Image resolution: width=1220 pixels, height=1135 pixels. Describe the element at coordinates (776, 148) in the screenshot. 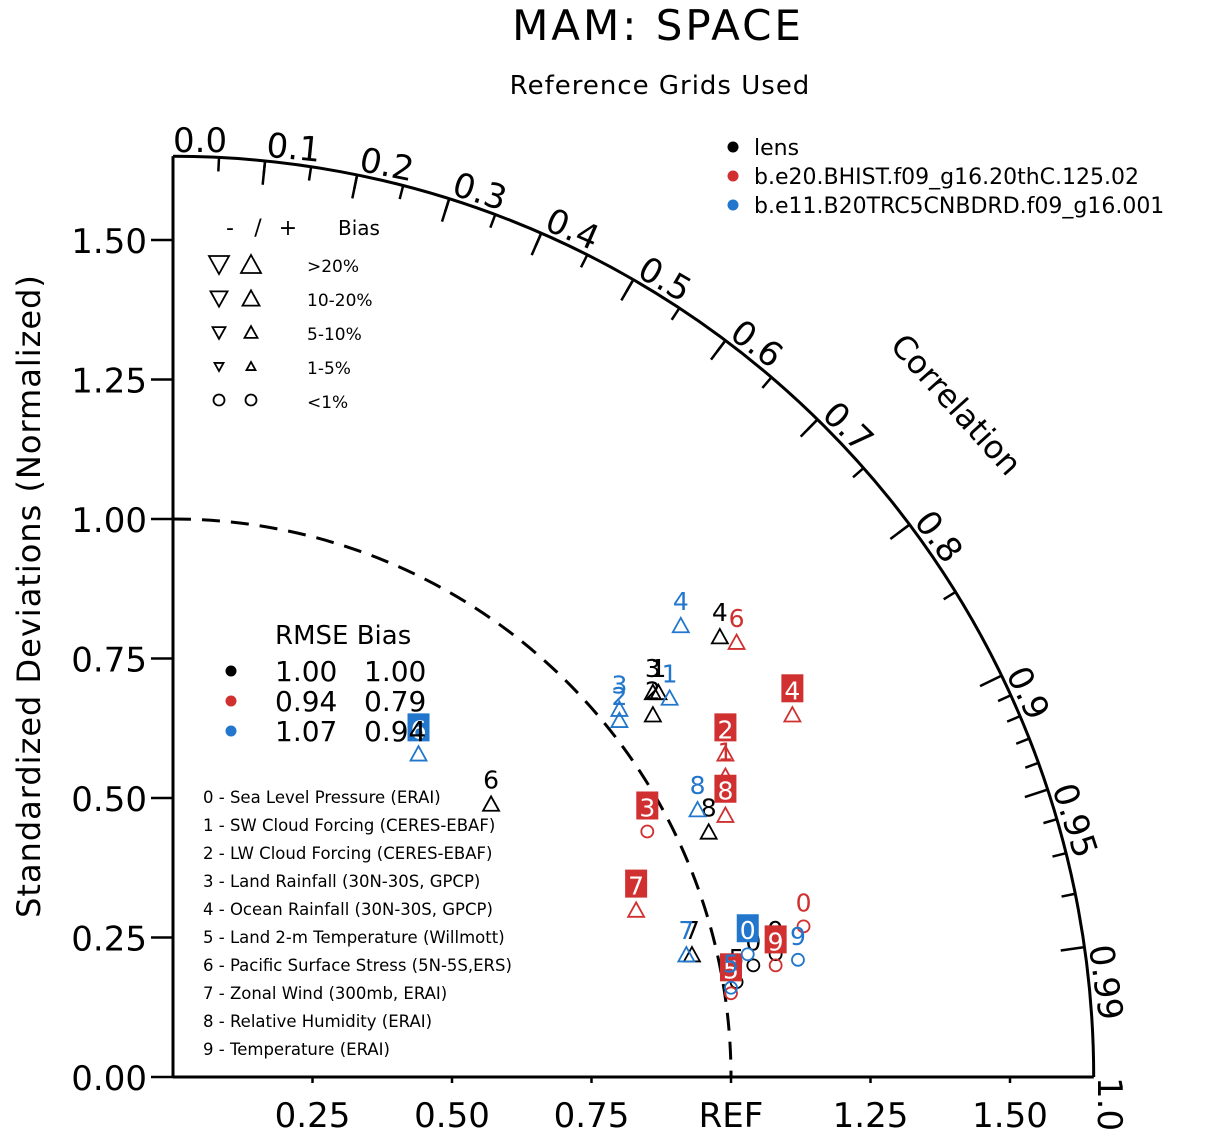

I see `legend-label: lens` at that location.